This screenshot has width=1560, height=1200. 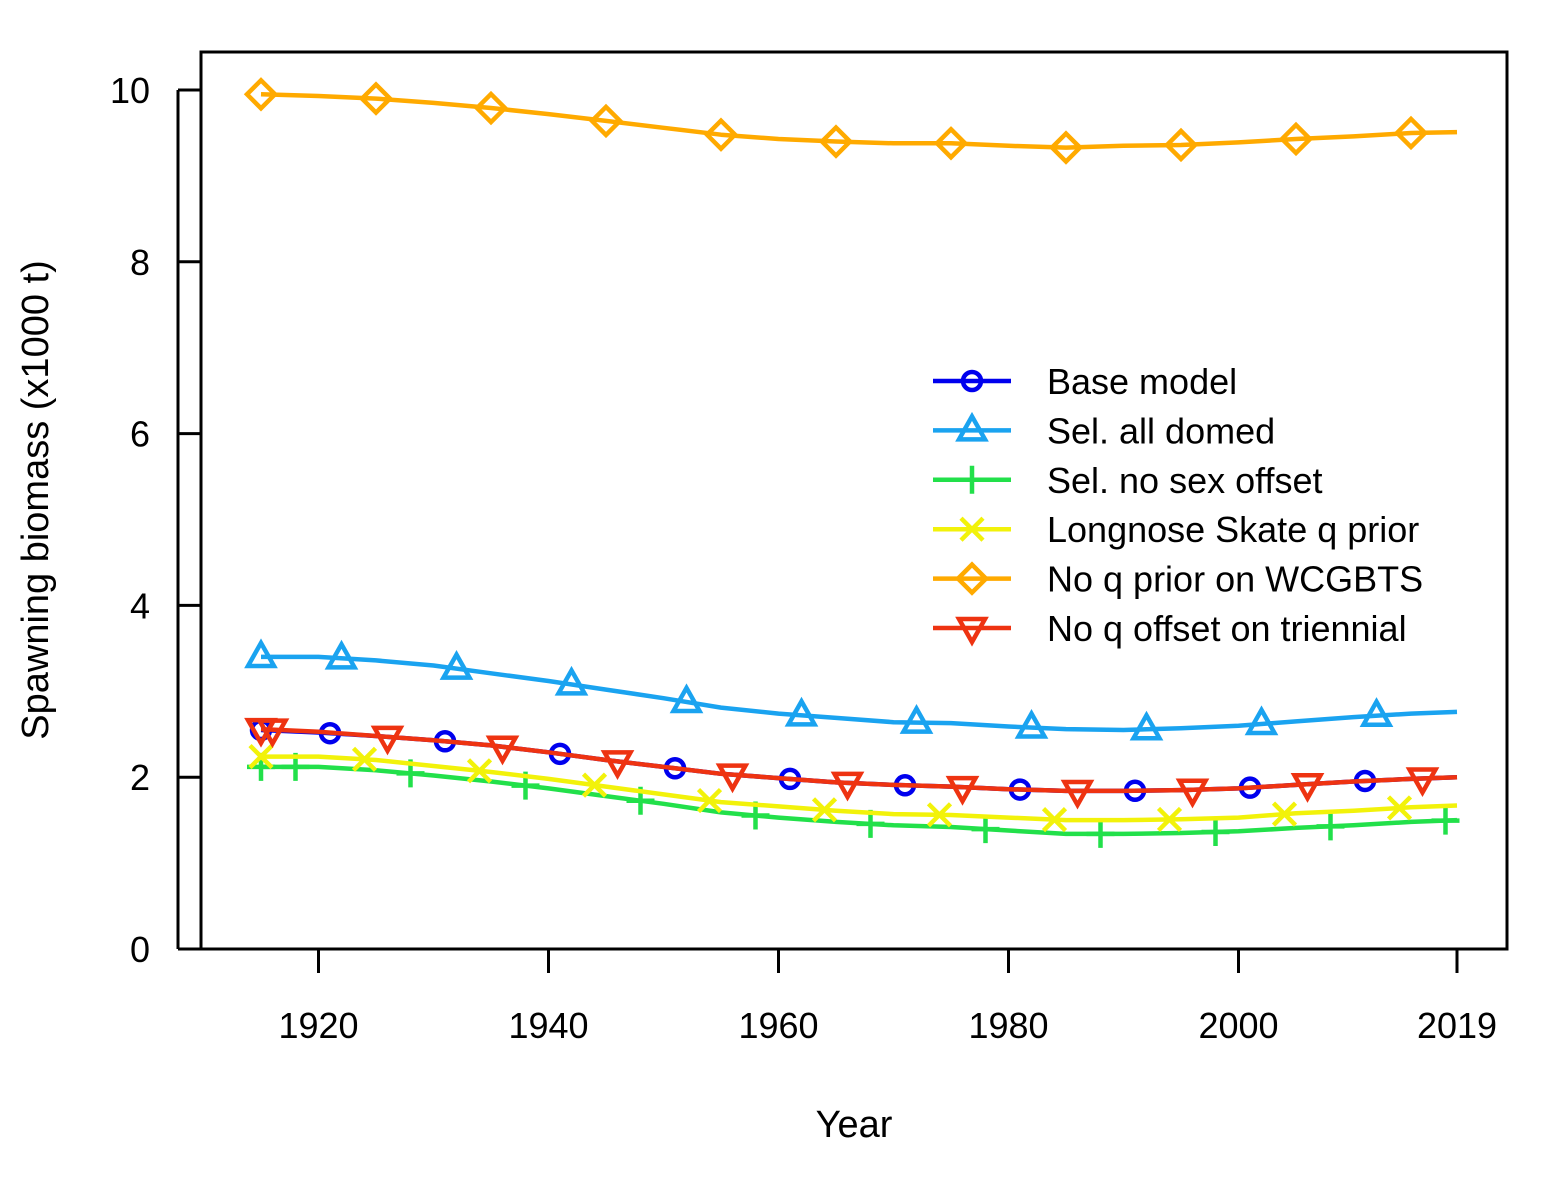 I want to click on legend-label: Sel. all domed, so click(x=1161, y=430).